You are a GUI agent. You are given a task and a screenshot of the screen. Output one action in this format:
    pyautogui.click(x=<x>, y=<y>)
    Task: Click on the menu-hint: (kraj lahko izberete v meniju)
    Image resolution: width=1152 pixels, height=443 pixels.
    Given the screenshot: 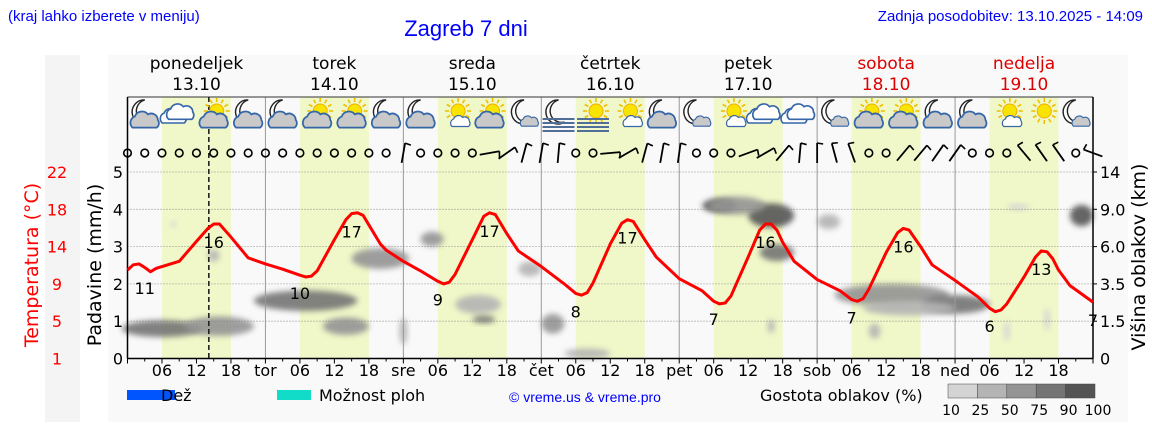 What is the action you would take?
    pyautogui.click(x=104, y=16)
    